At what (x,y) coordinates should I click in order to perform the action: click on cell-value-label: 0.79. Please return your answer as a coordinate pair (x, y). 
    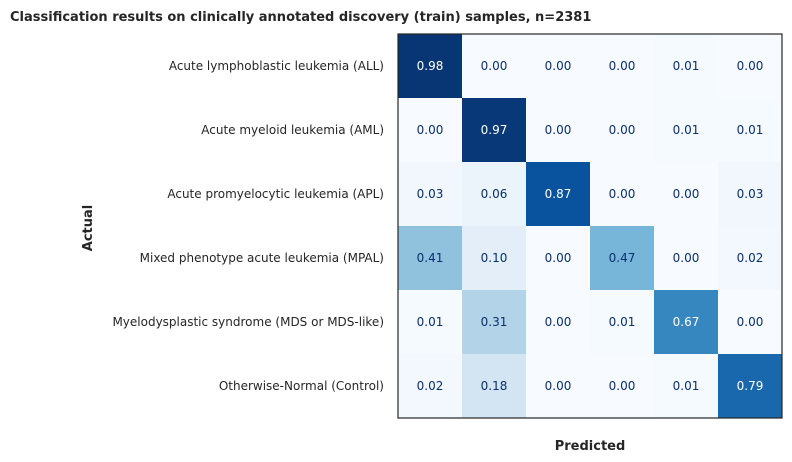
    Looking at the image, I should click on (750, 386).